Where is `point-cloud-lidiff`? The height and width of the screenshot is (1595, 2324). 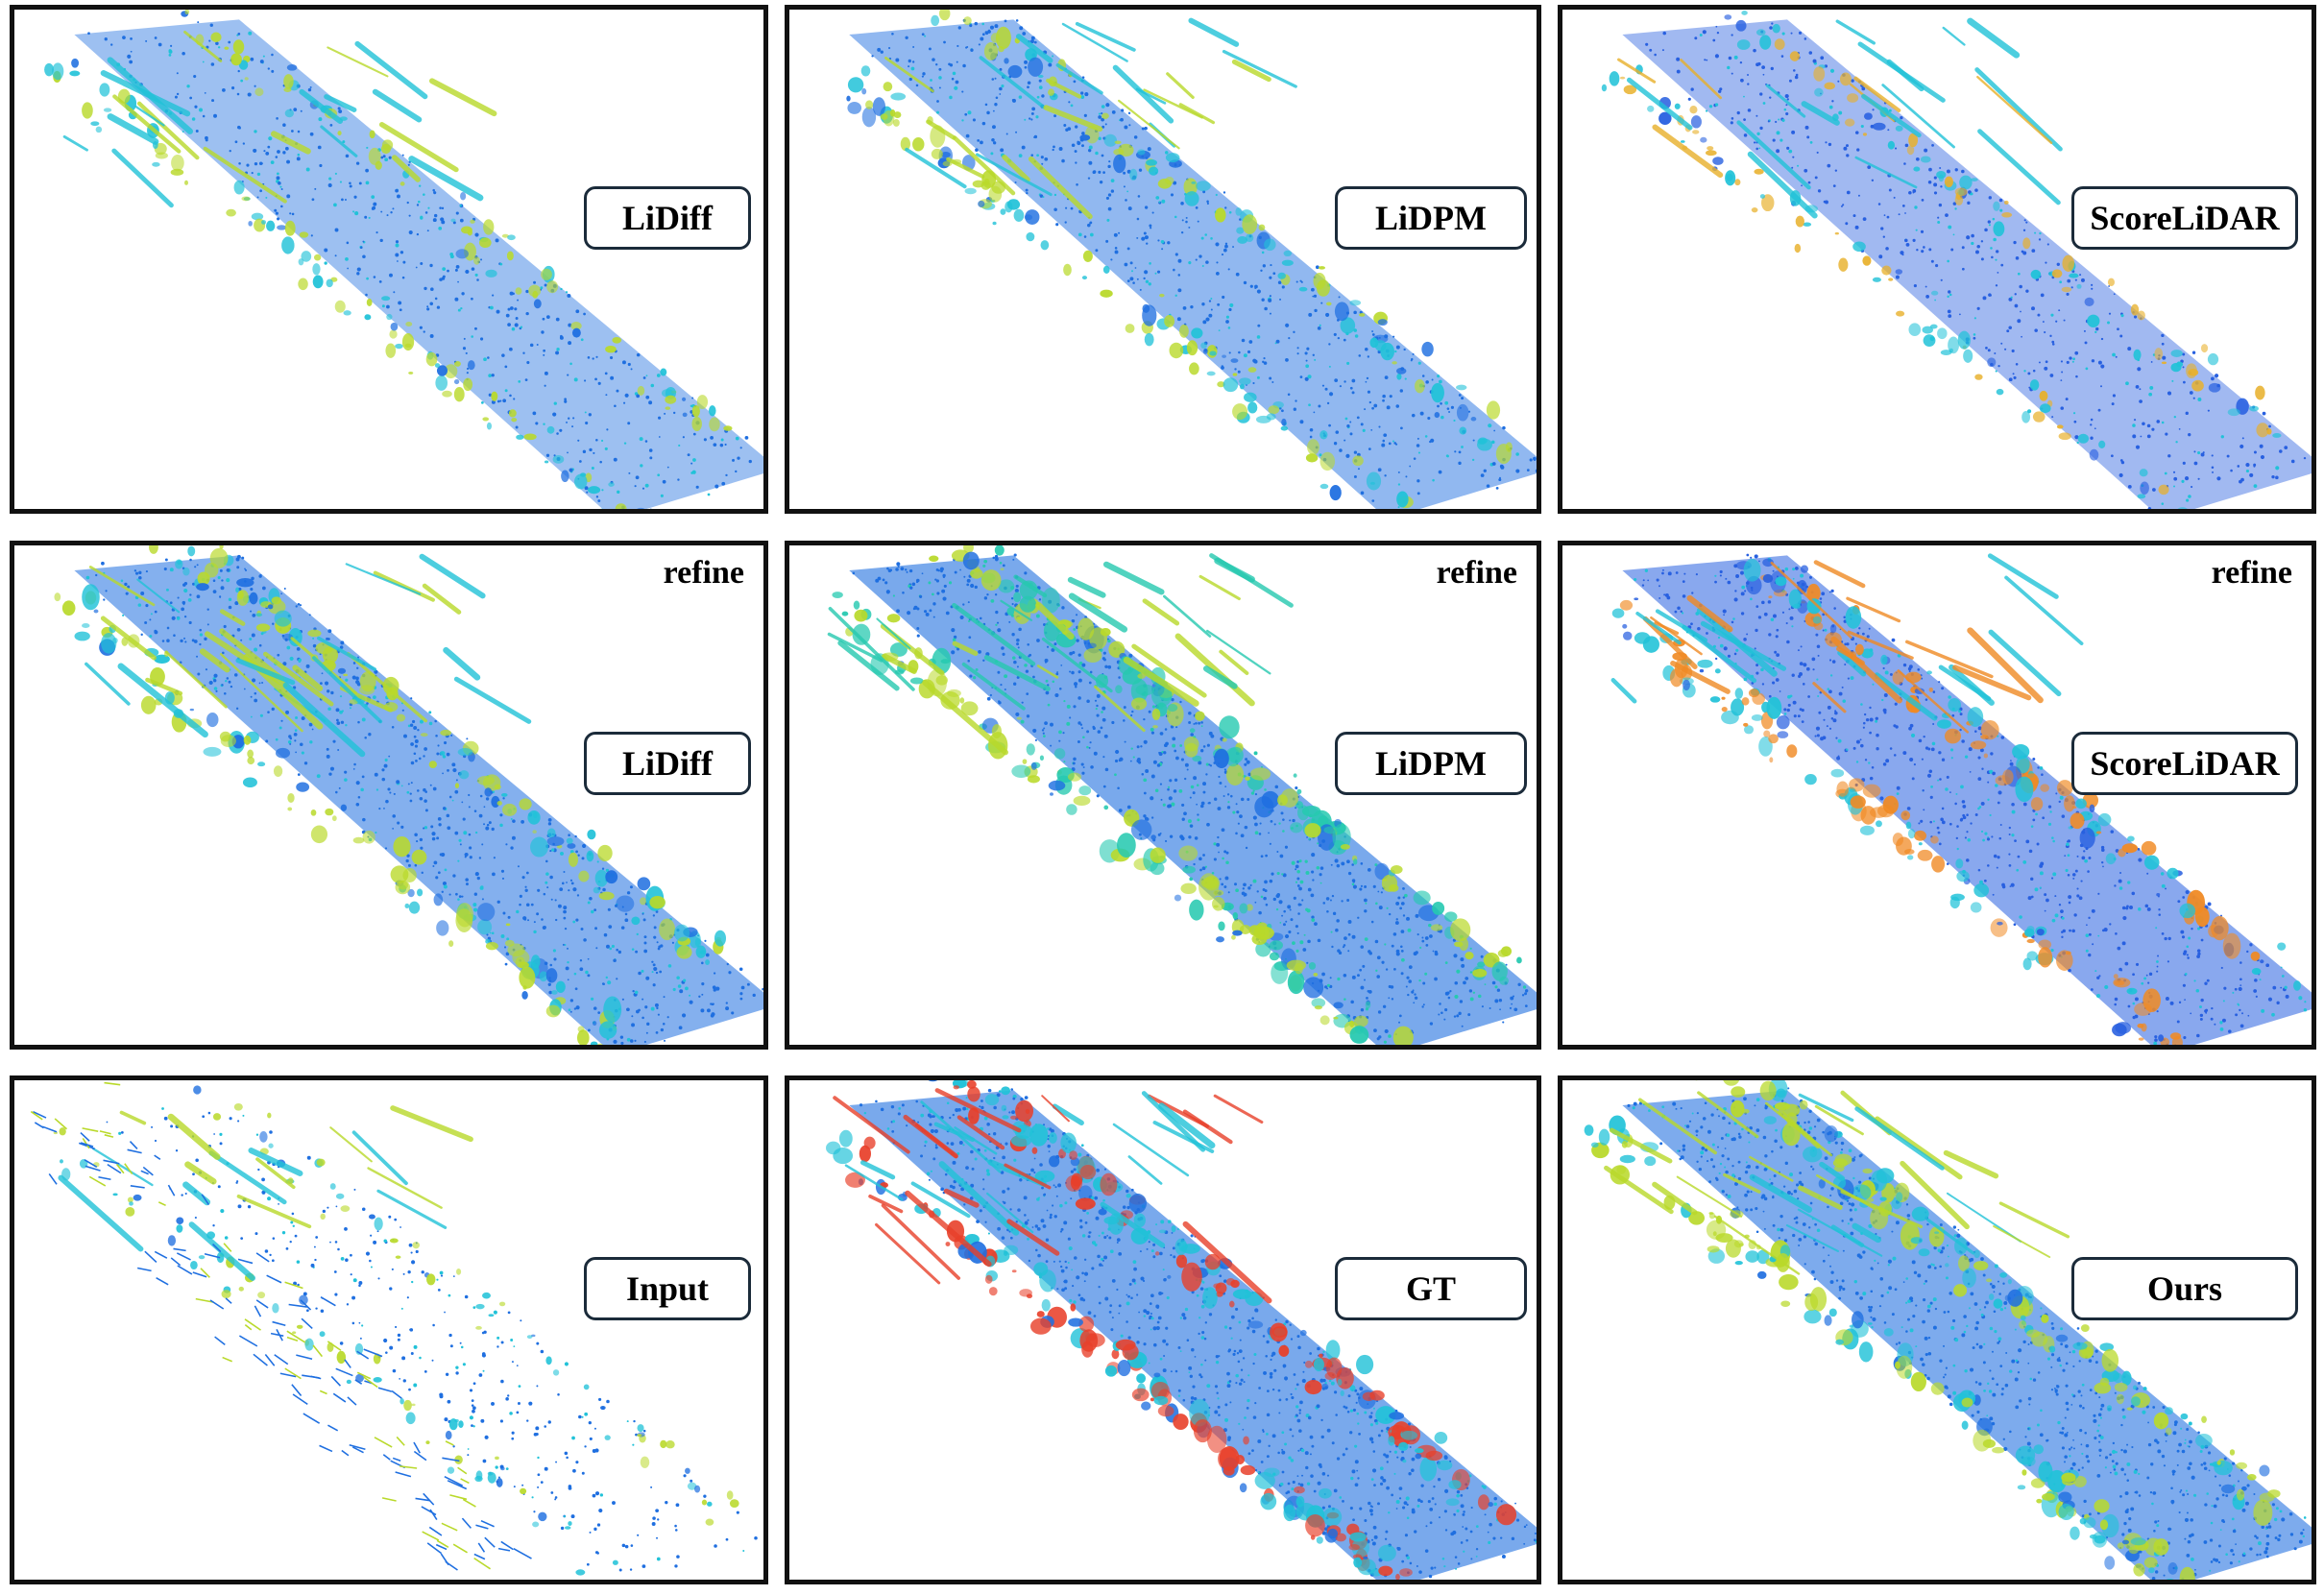
point-cloud-lidiff is located at coordinates (403, 259).